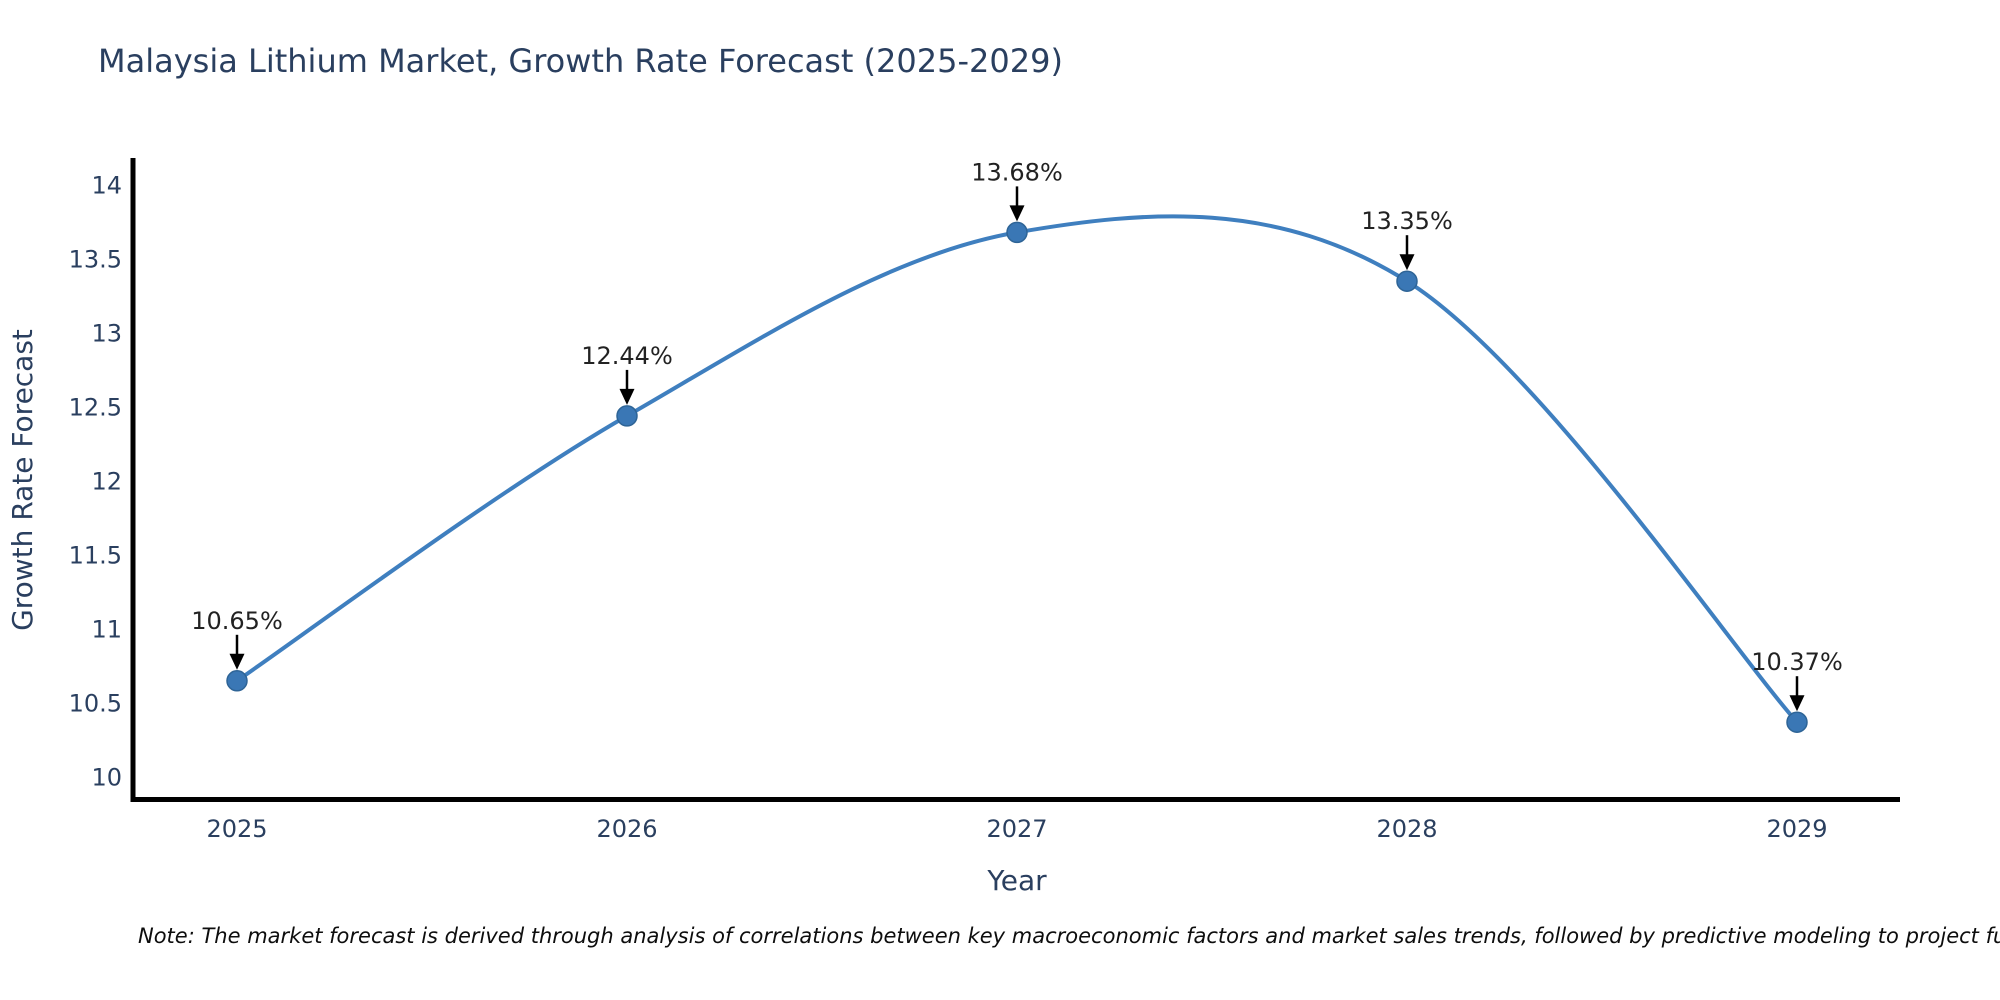 Image resolution: width=2000 pixels, height=1000 pixels. Describe the element at coordinates (1406, 829) in the screenshot. I see `x-tick-label: 2028` at that location.